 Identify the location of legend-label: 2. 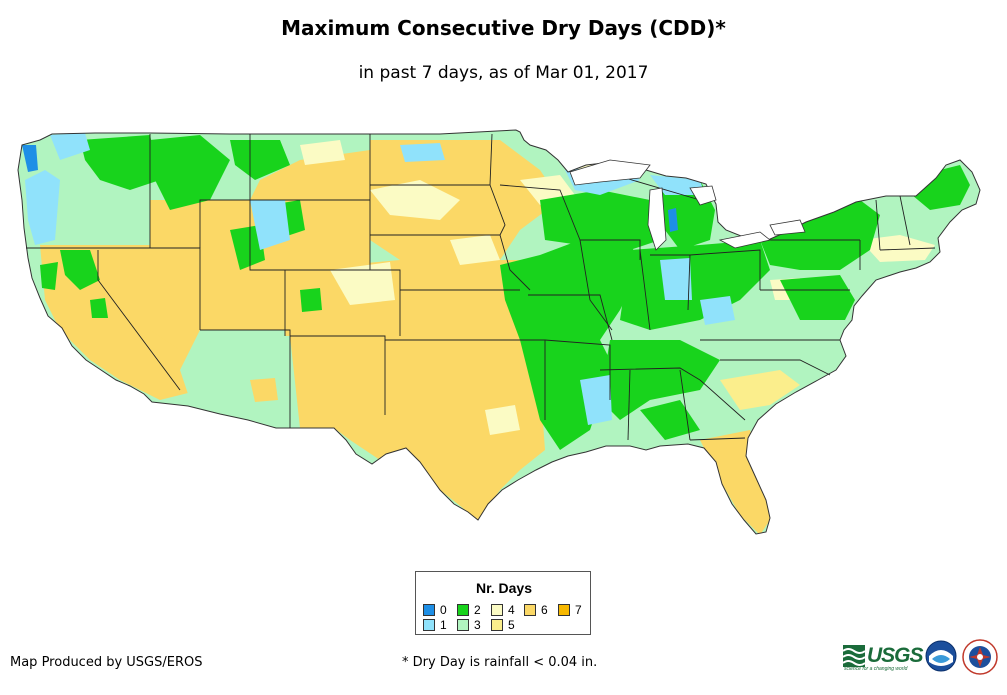
(477, 610).